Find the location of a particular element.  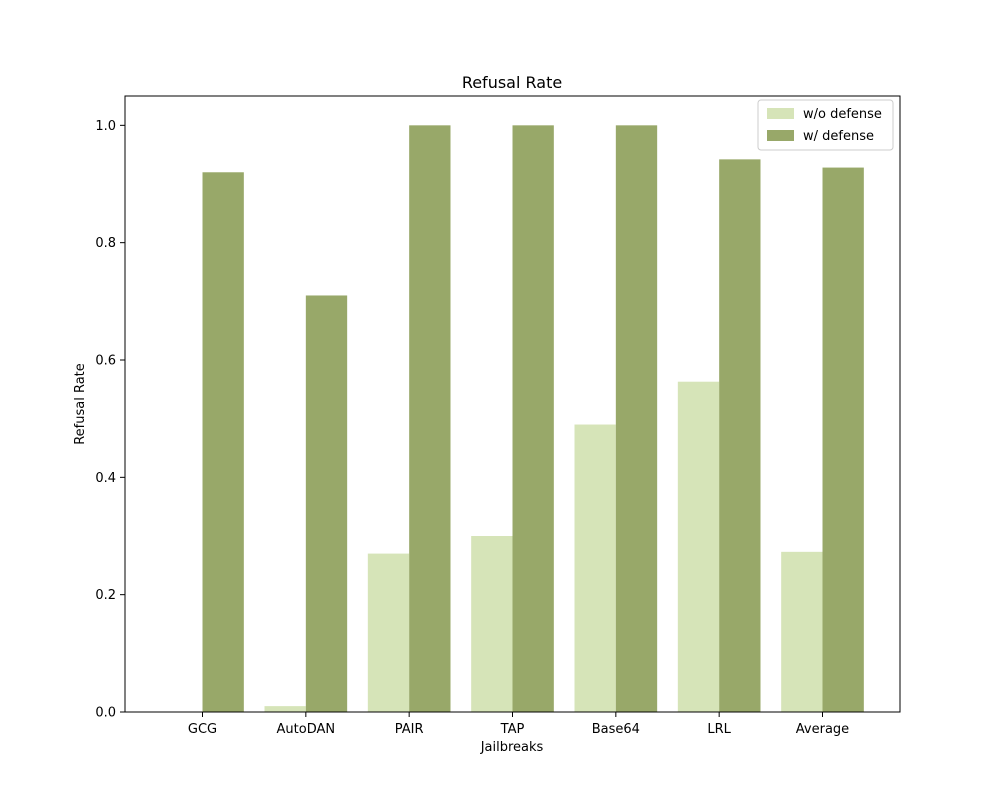

y-tick-label: 0.0 is located at coordinates (105, 713).